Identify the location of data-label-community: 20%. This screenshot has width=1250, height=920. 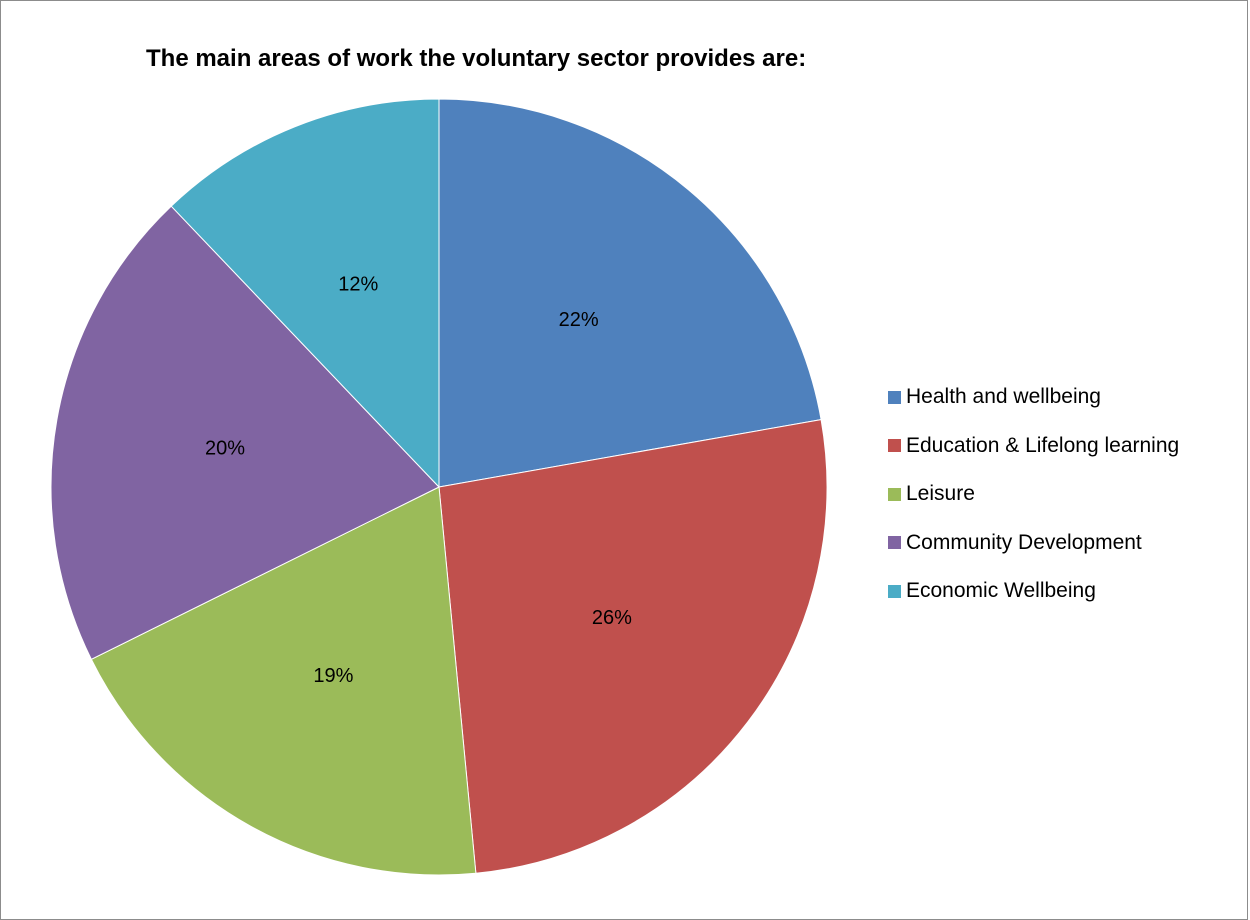
(225, 449).